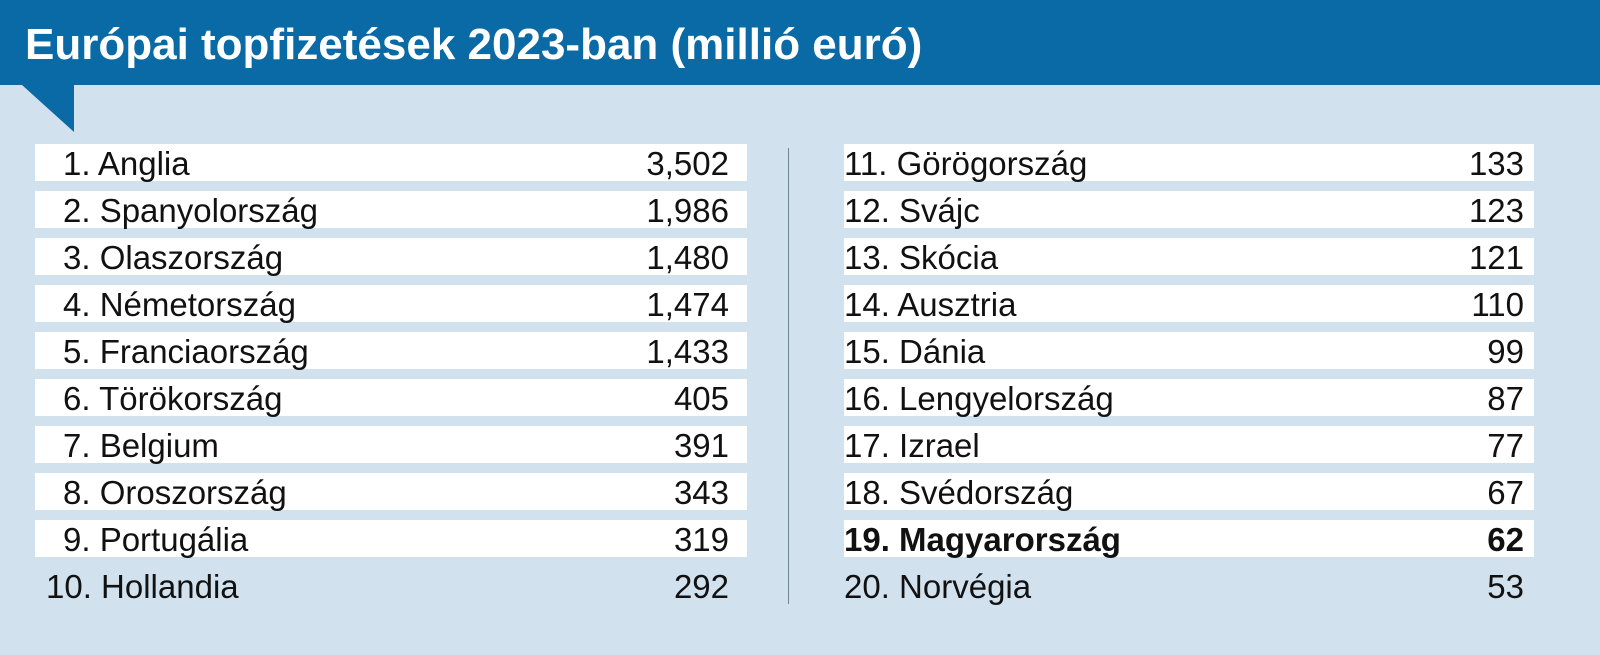 The width and height of the screenshot is (1600, 655). I want to click on payment-value: 1,986, so click(687, 210).